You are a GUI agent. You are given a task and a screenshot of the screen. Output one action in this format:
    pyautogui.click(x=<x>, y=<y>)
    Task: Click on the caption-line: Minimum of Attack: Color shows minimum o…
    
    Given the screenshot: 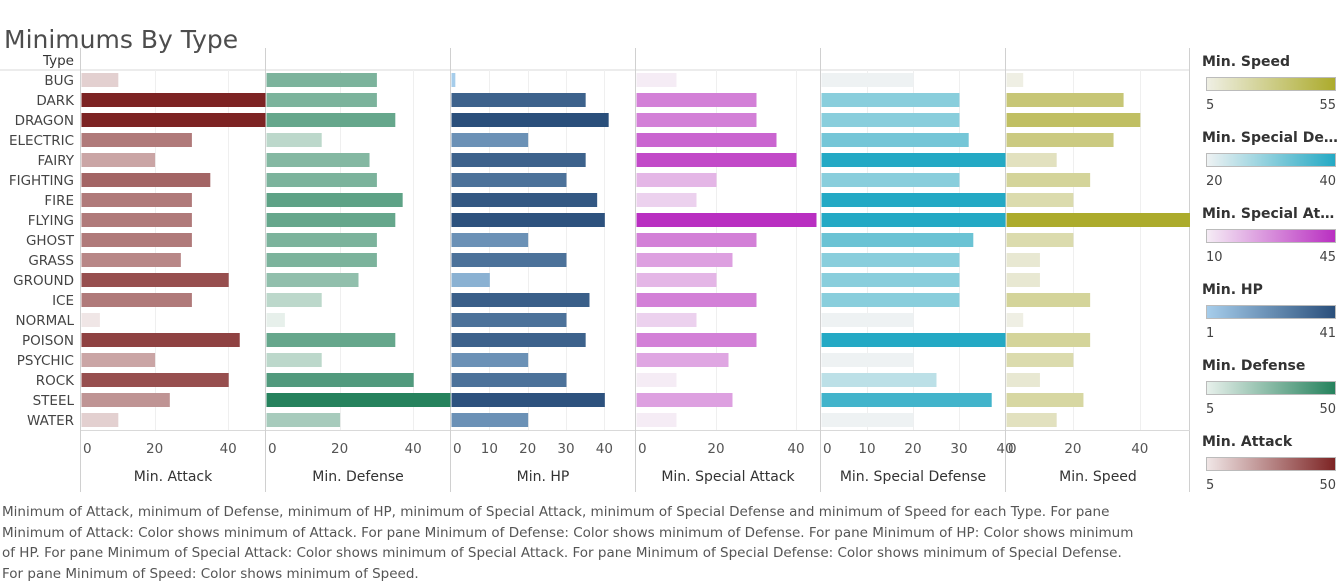 What is the action you would take?
    pyautogui.click(x=568, y=532)
    